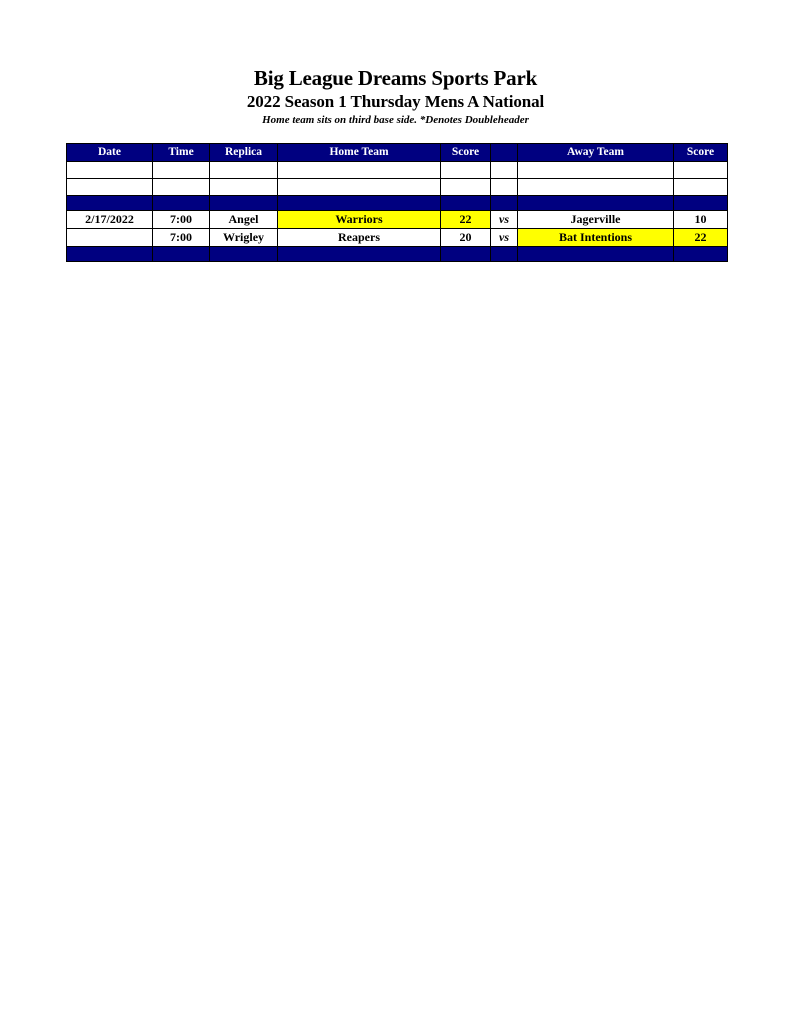 The height and width of the screenshot is (1024, 791). Describe the element at coordinates (181, 152) in the screenshot. I see `column-header-time: Time` at that location.